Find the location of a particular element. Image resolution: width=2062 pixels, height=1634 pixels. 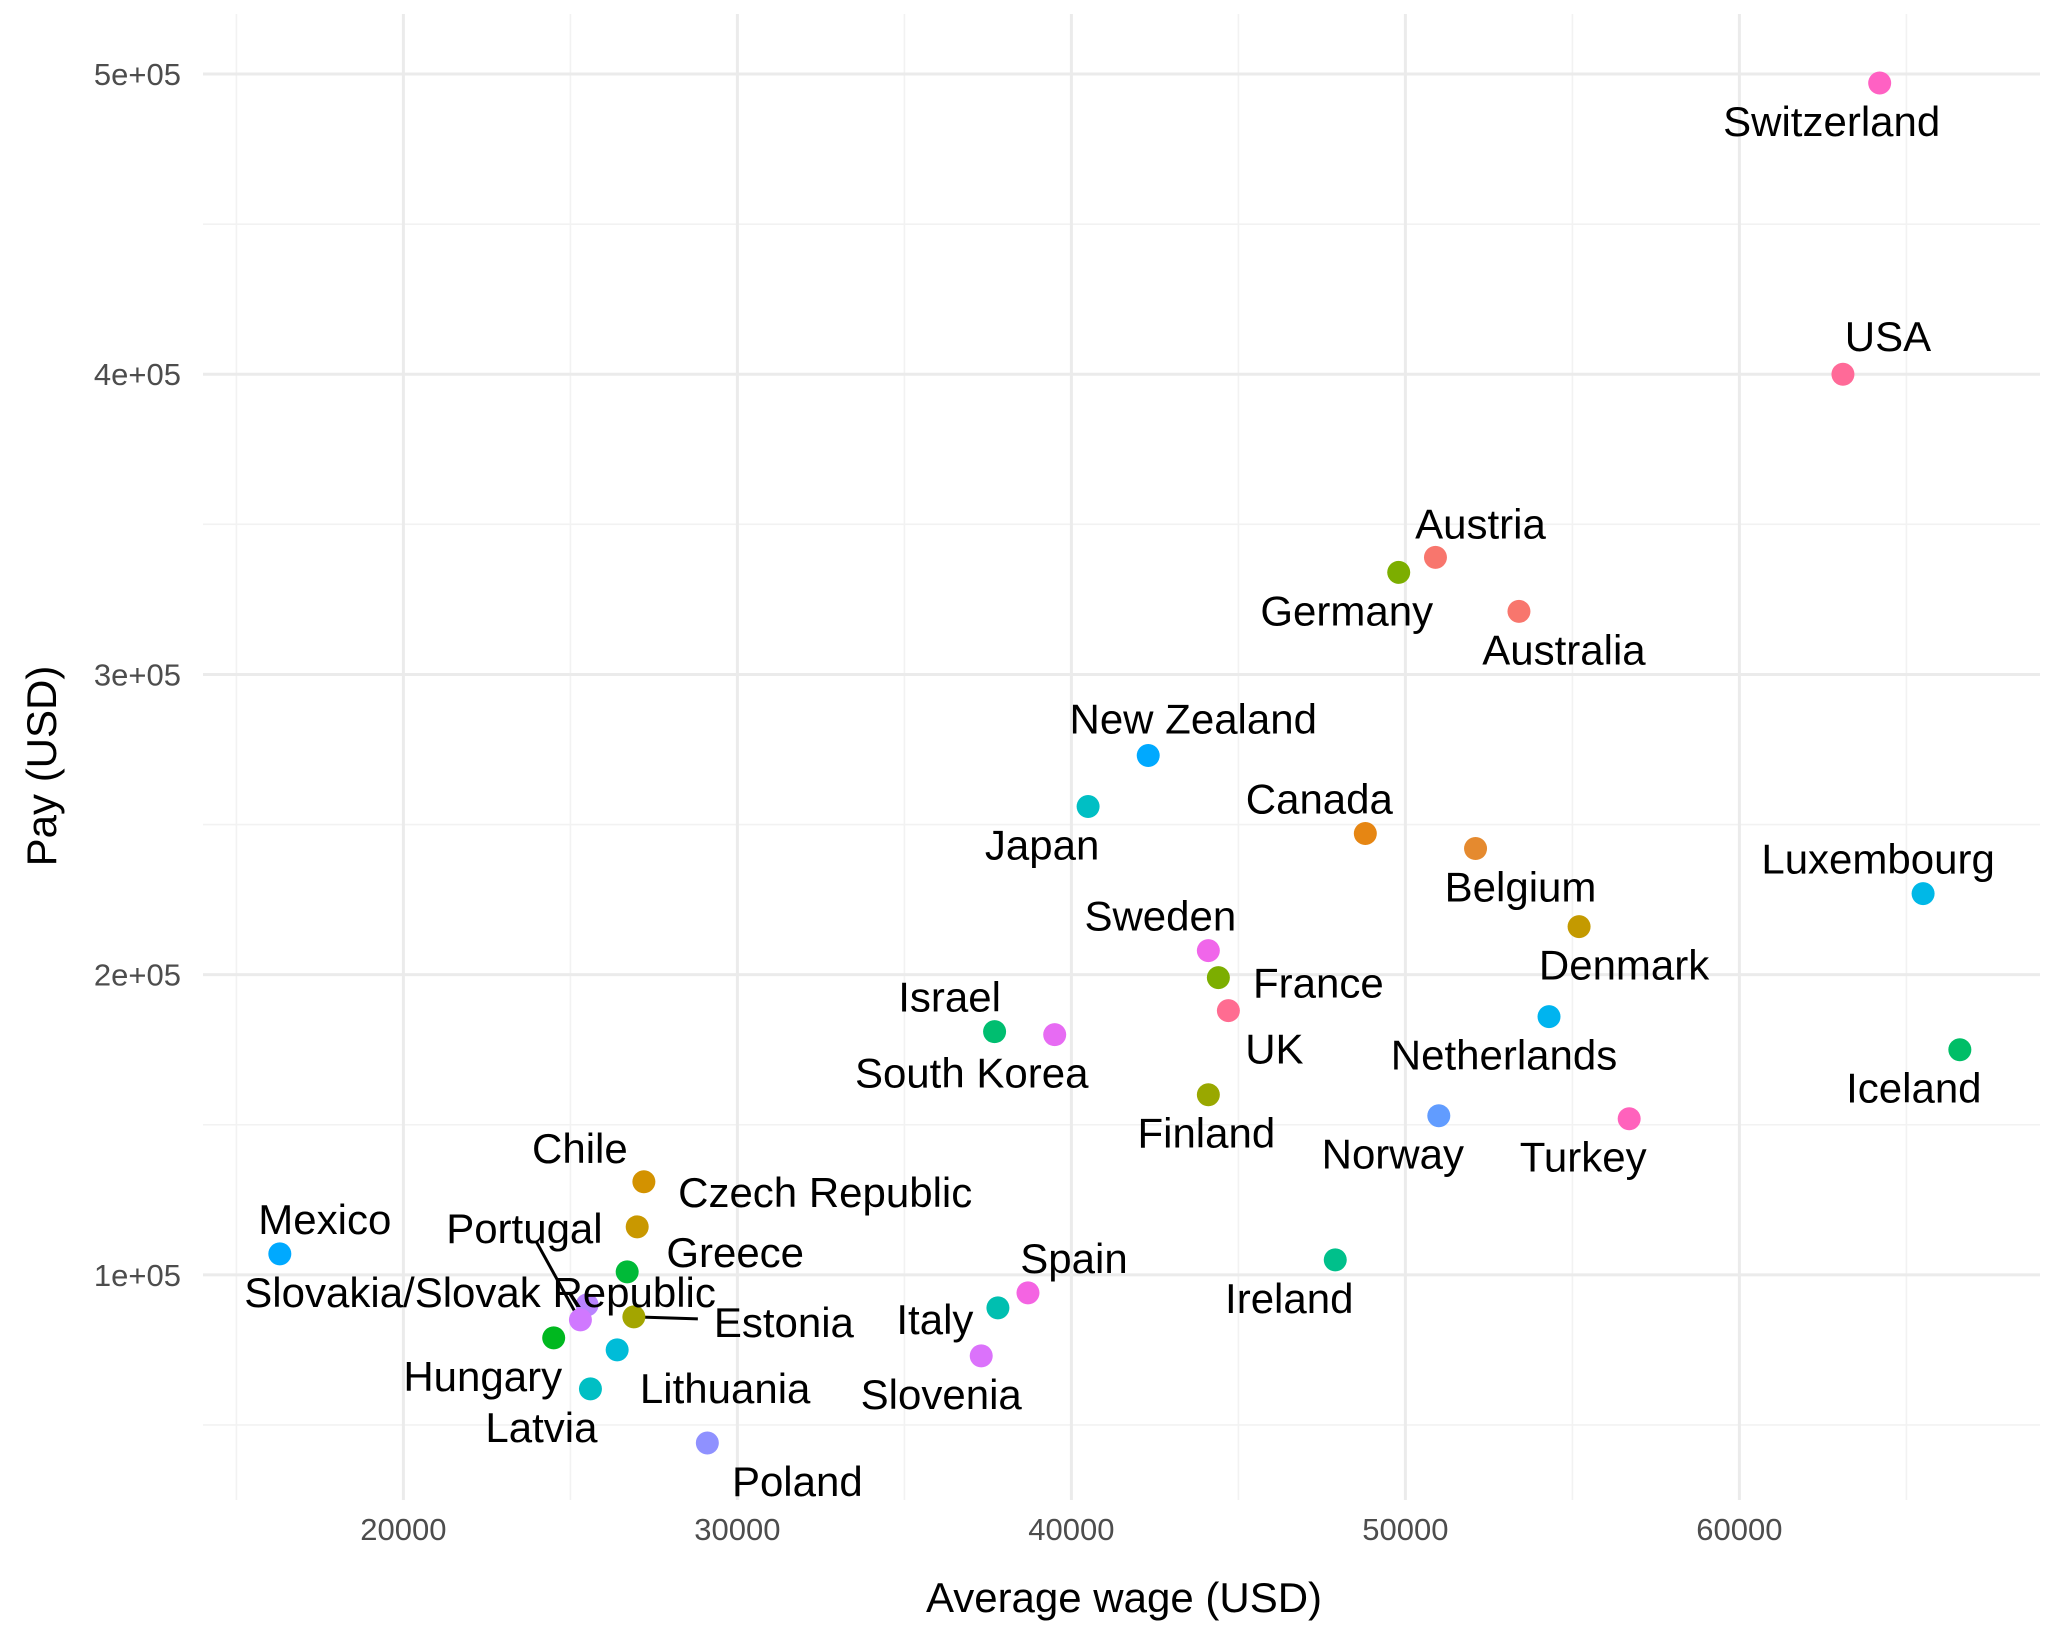

y-tick-label: 5e+05 is located at coordinates (137, 74).